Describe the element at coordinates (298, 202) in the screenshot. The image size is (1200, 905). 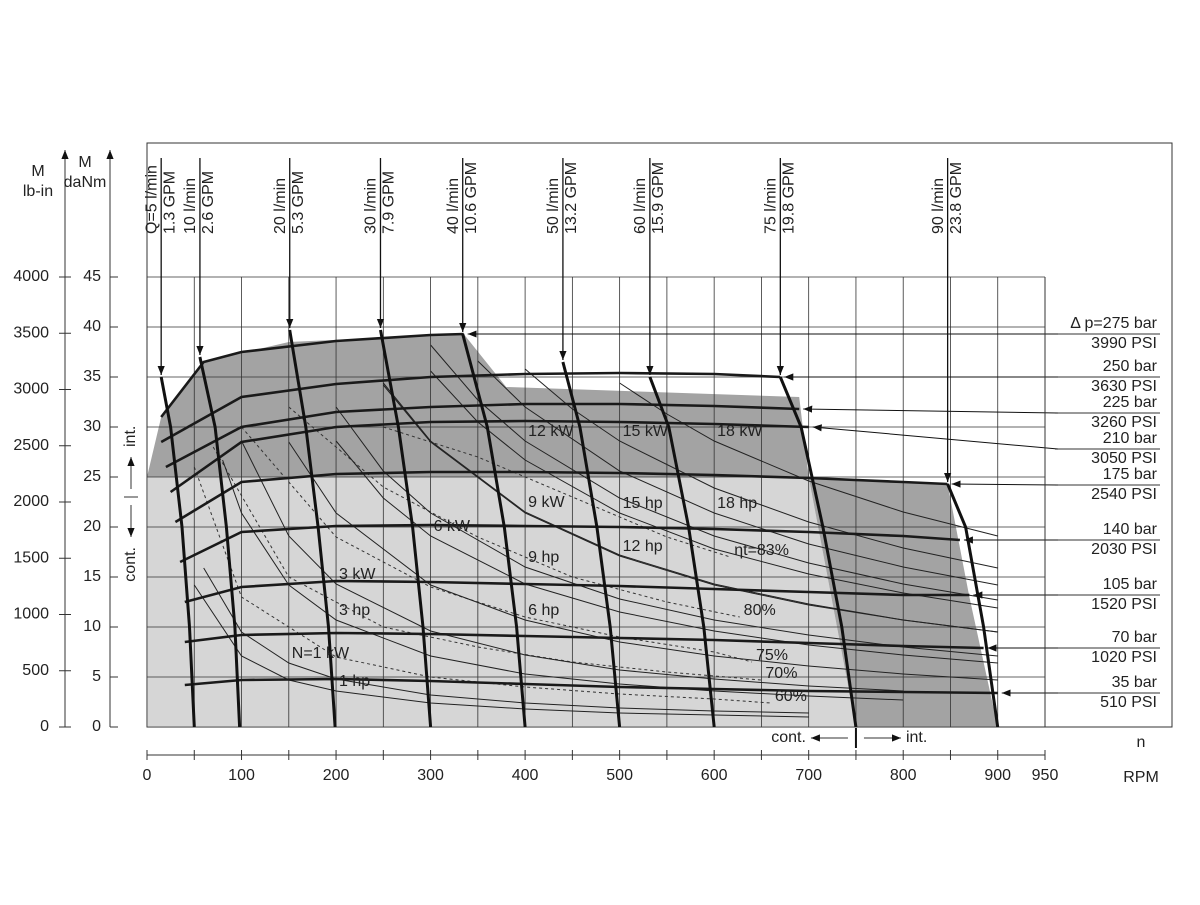
I see `flow-gpm-label: 5.3 GPM` at that location.